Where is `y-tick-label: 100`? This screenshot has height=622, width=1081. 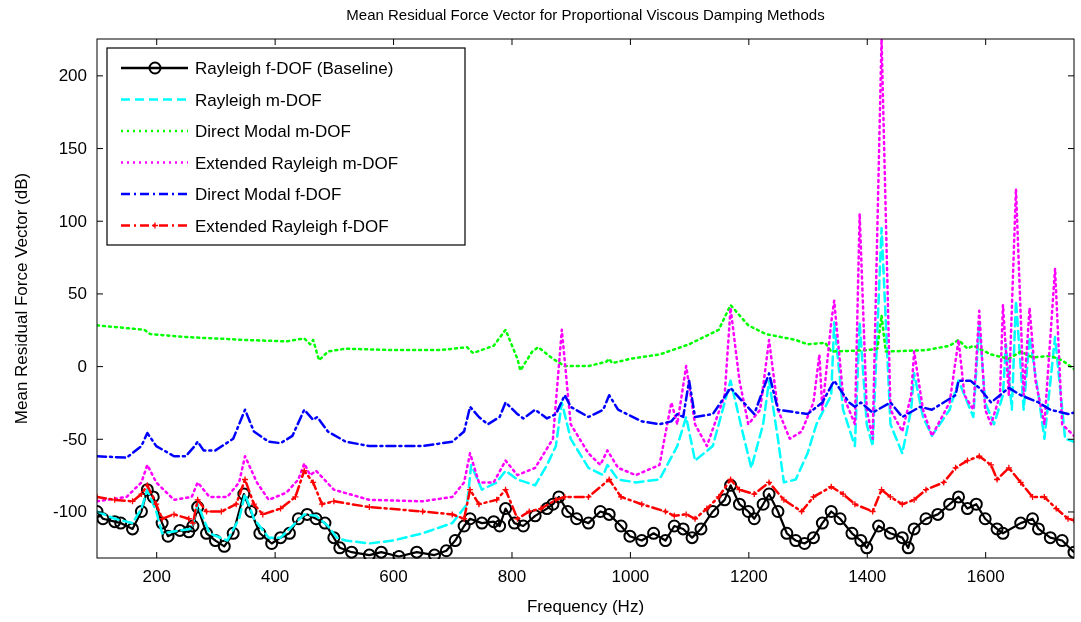 y-tick-label: 100 is located at coordinates (72, 221).